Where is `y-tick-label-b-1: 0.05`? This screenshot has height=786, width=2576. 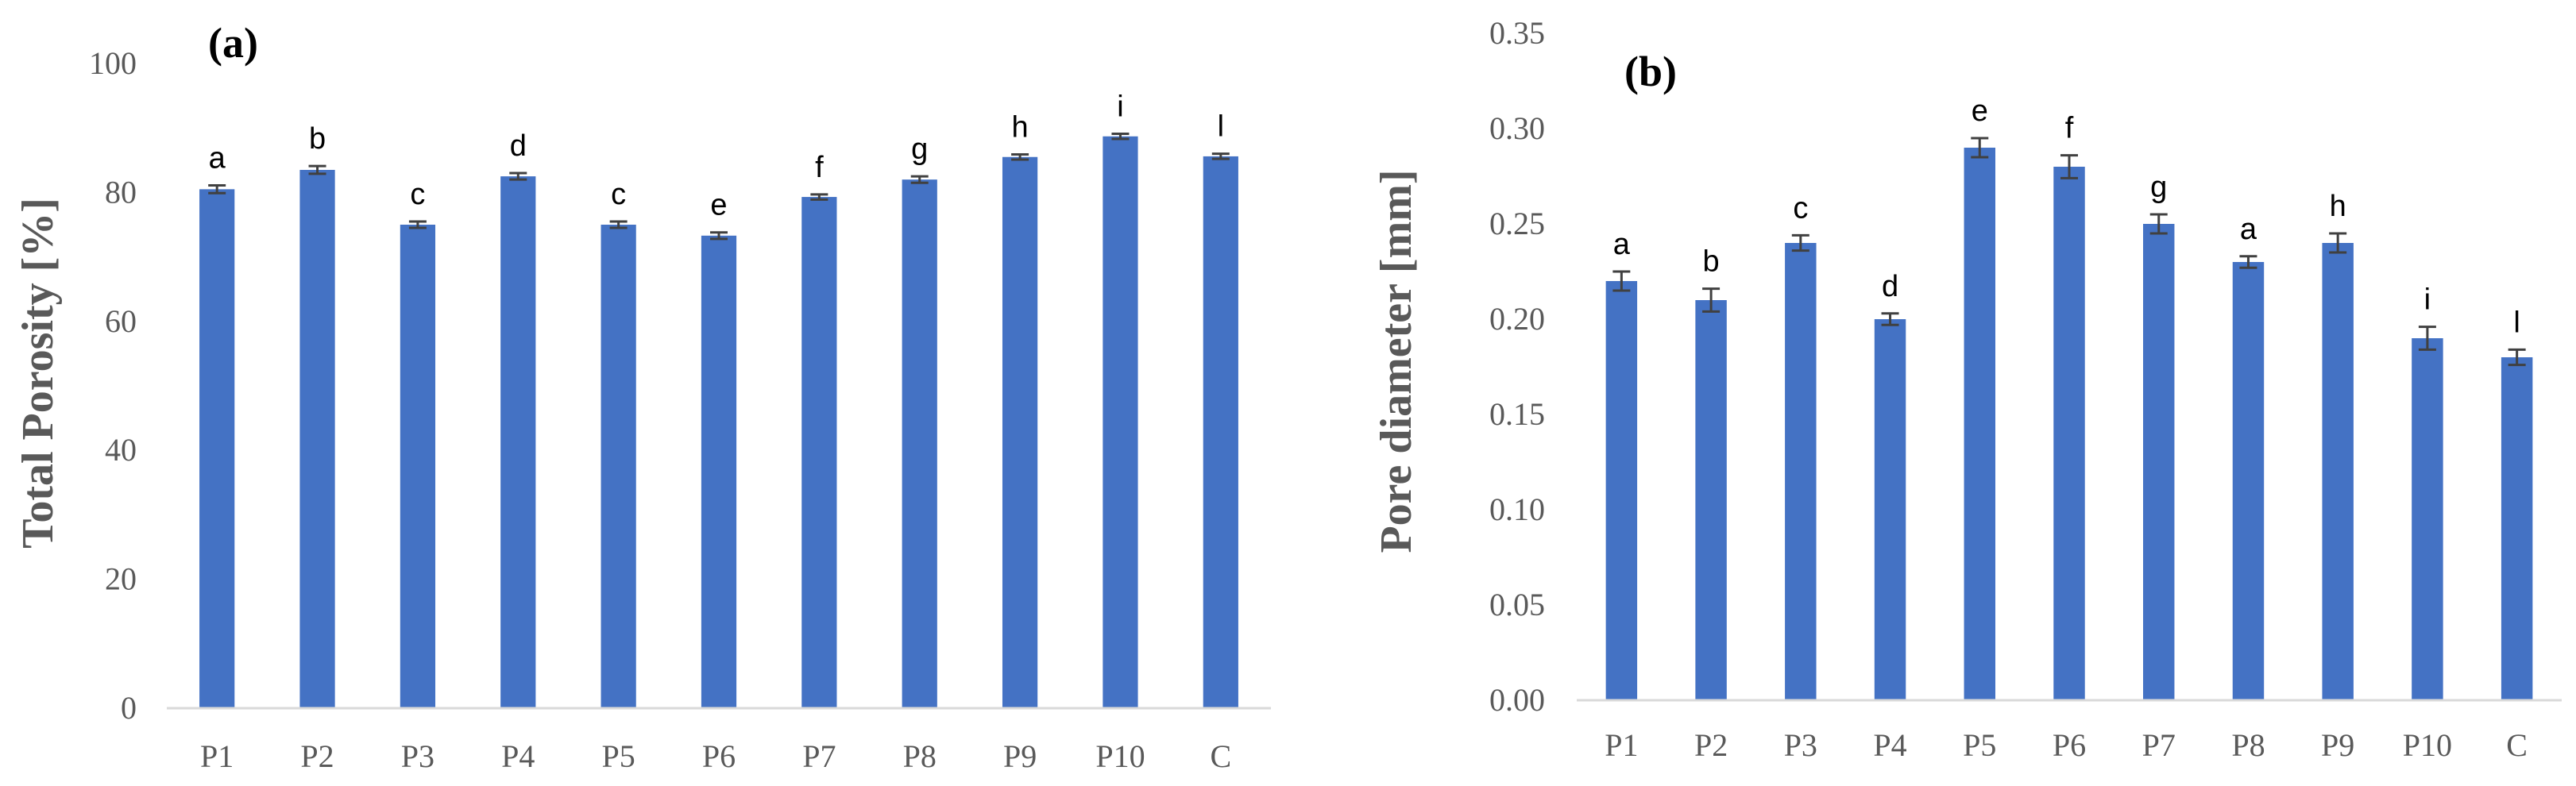 y-tick-label-b-1: 0.05 is located at coordinates (1517, 604).